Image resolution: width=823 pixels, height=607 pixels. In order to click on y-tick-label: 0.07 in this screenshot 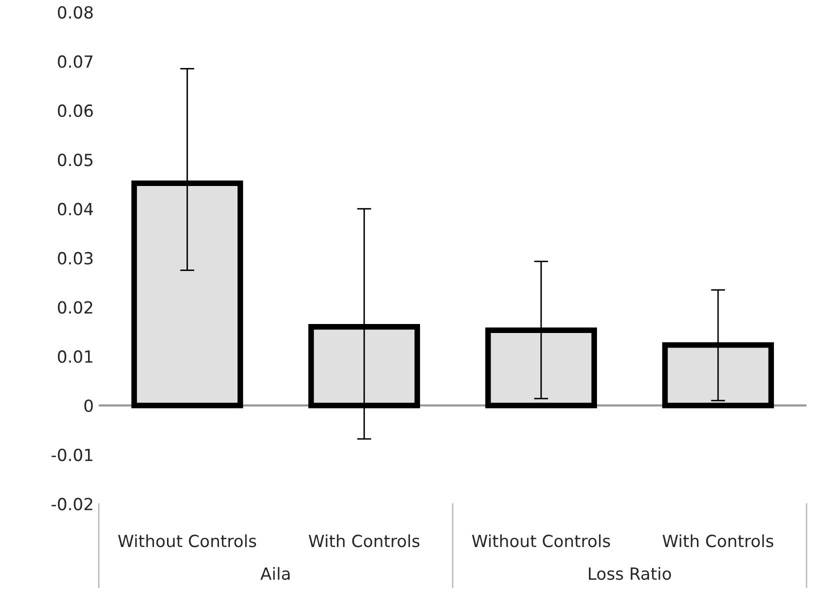, I will do `click(75, 61)`.